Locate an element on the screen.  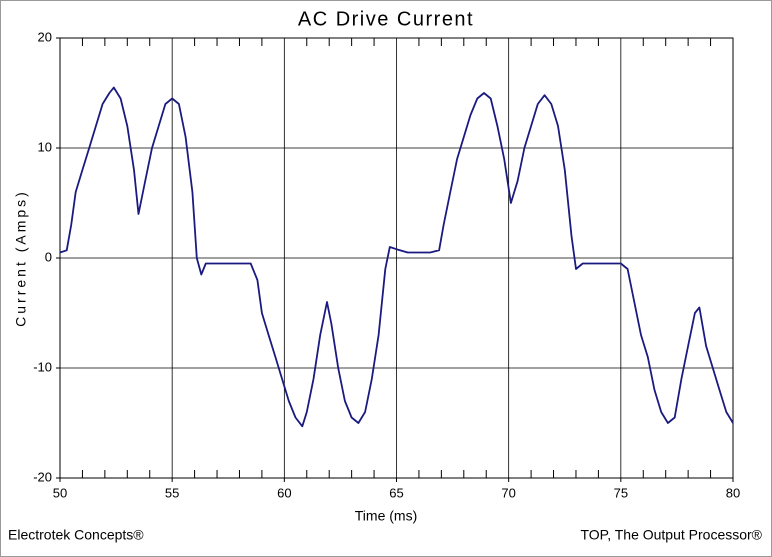
y-tick-label: -10 is located at coordinates (42, 366).